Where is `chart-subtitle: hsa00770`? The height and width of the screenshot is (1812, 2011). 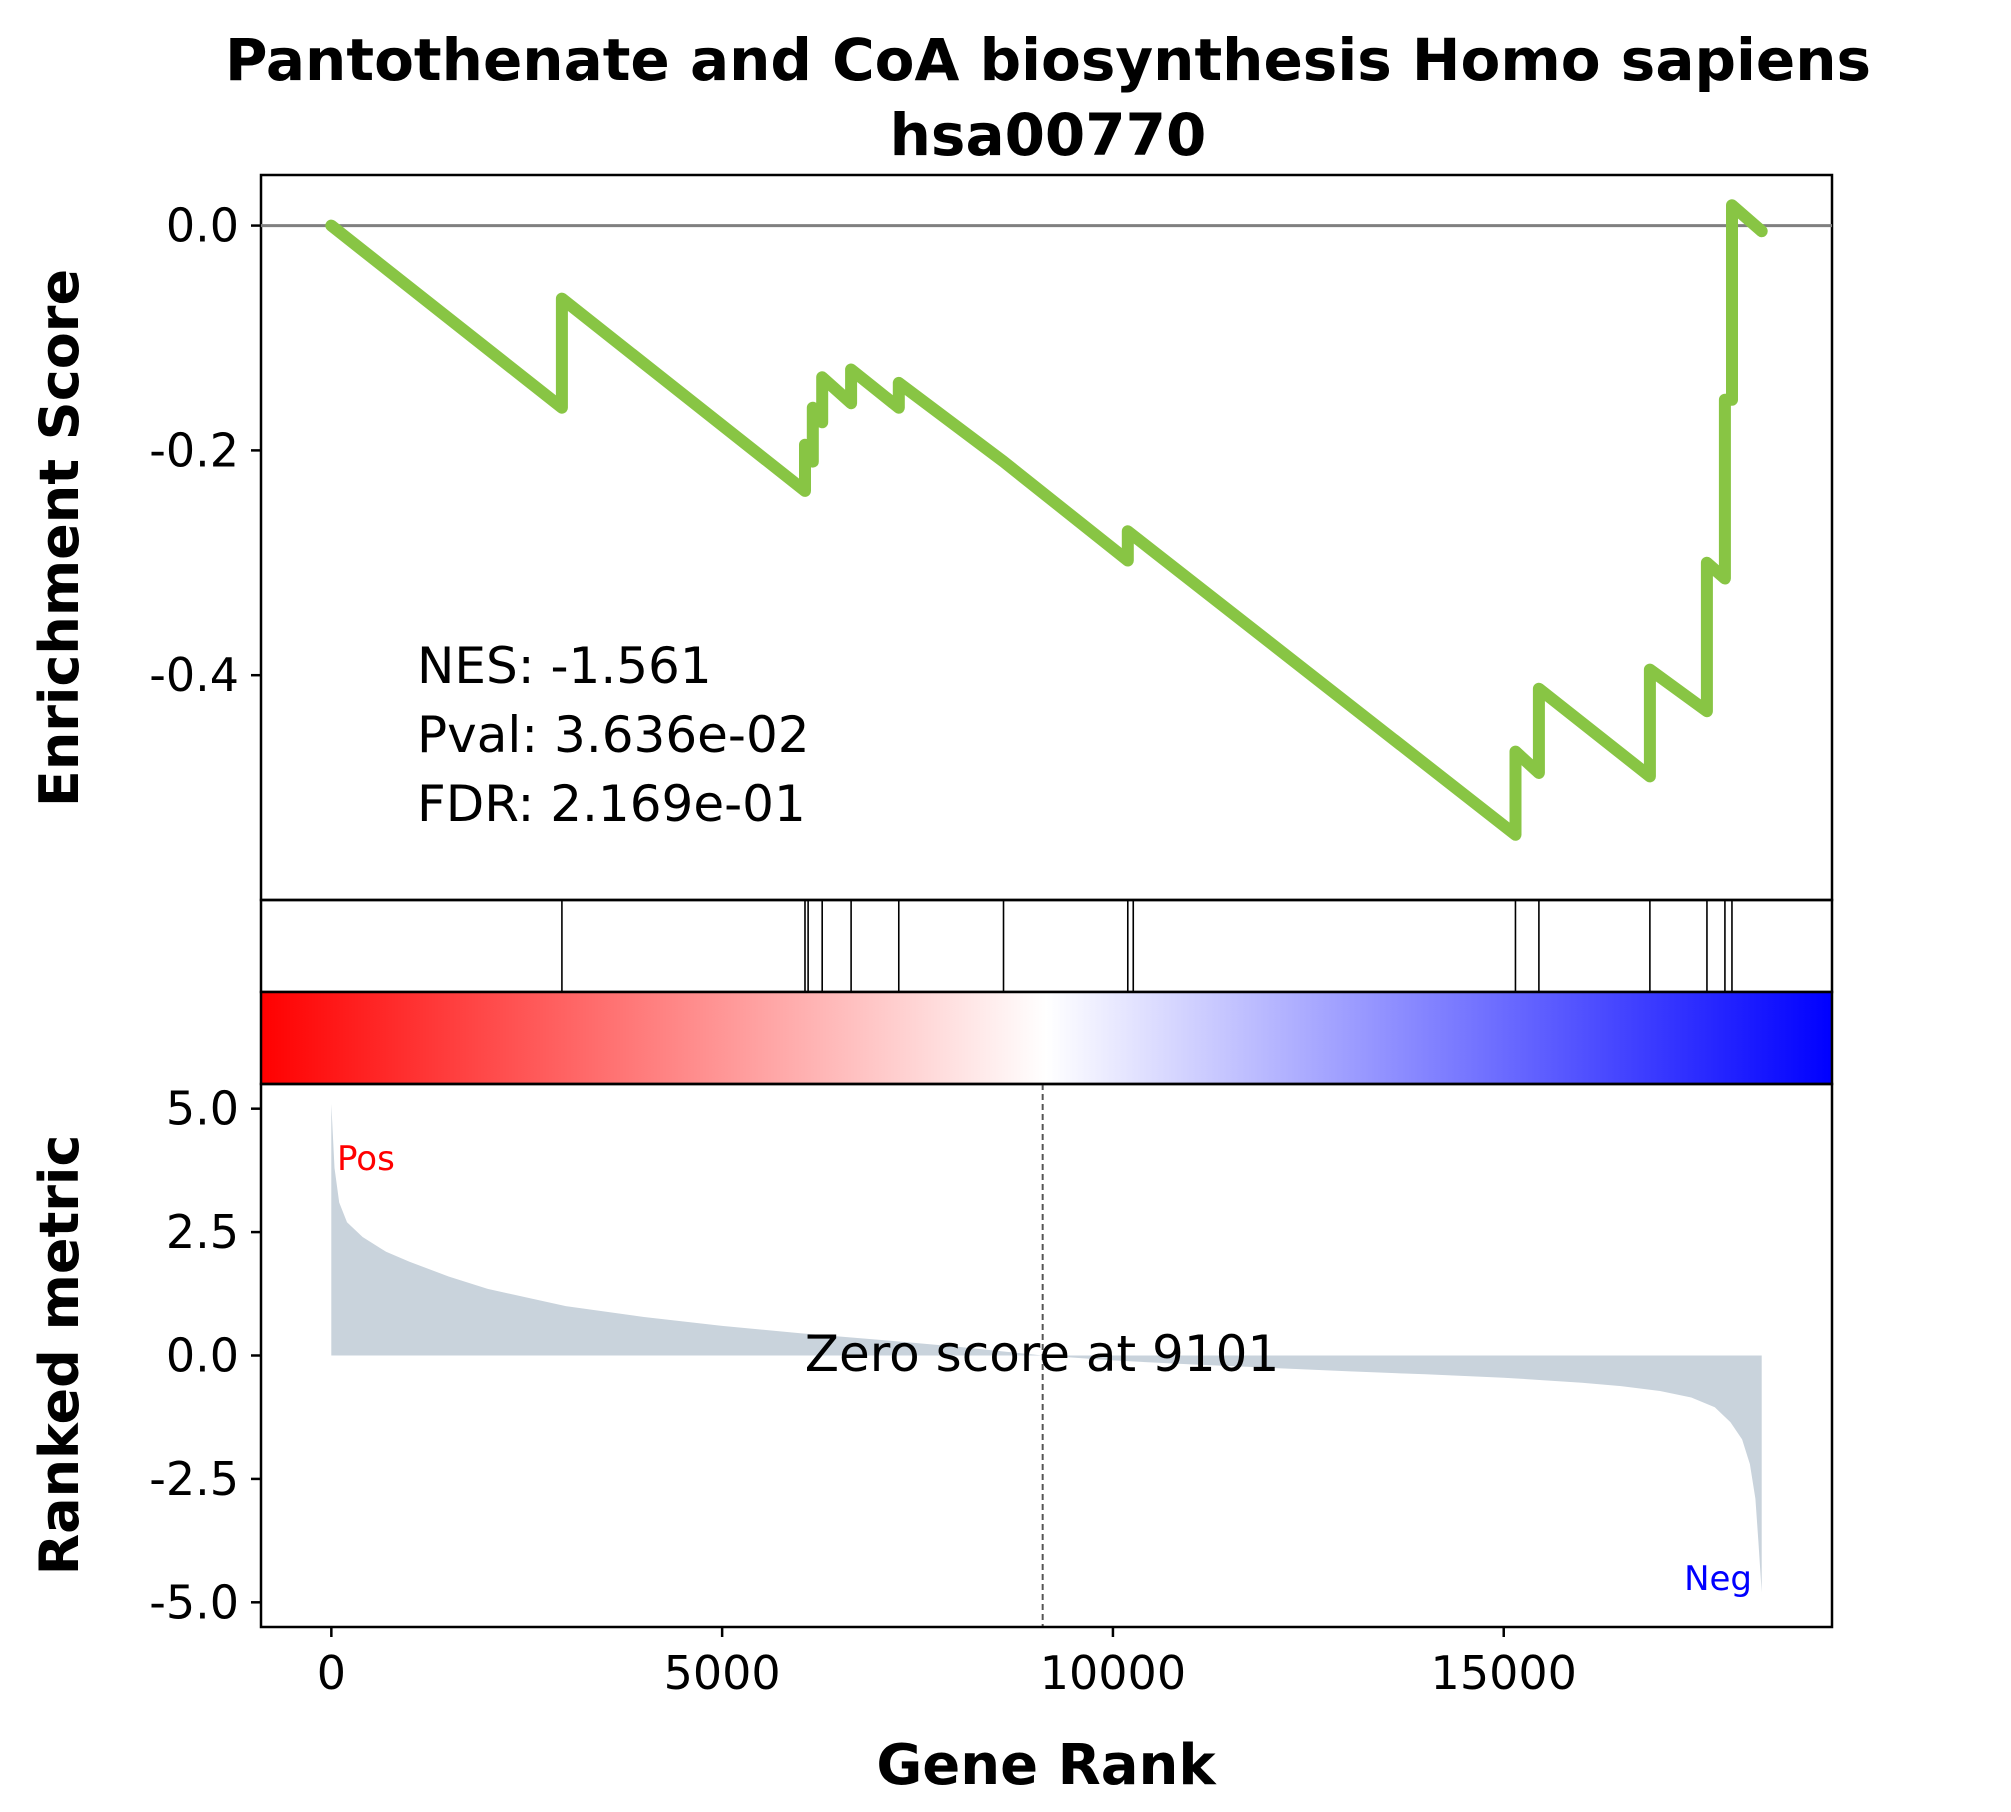 chart-subtitle: hsa00770 is located at coordinates (1048, 135).